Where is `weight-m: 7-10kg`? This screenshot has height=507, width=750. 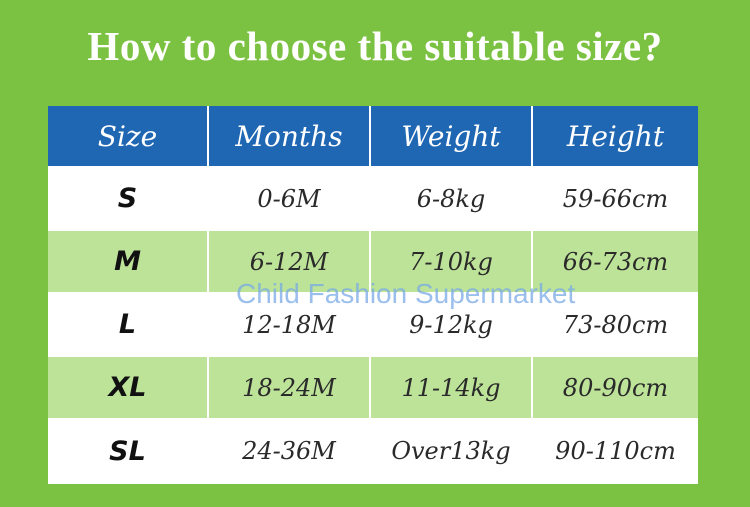 weight-m: 7-10kg is located at coordinates (452, 262).